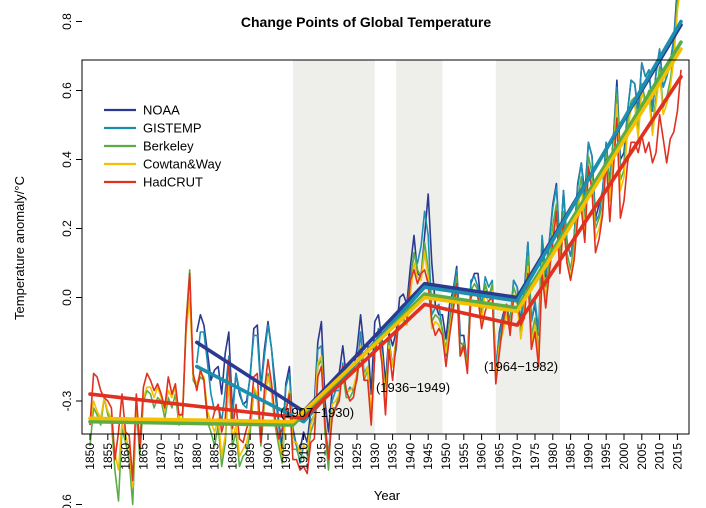 The height and width of the screenshot is (508, 706). I want to click on x-tick-label: 1975, so click(535, 456).